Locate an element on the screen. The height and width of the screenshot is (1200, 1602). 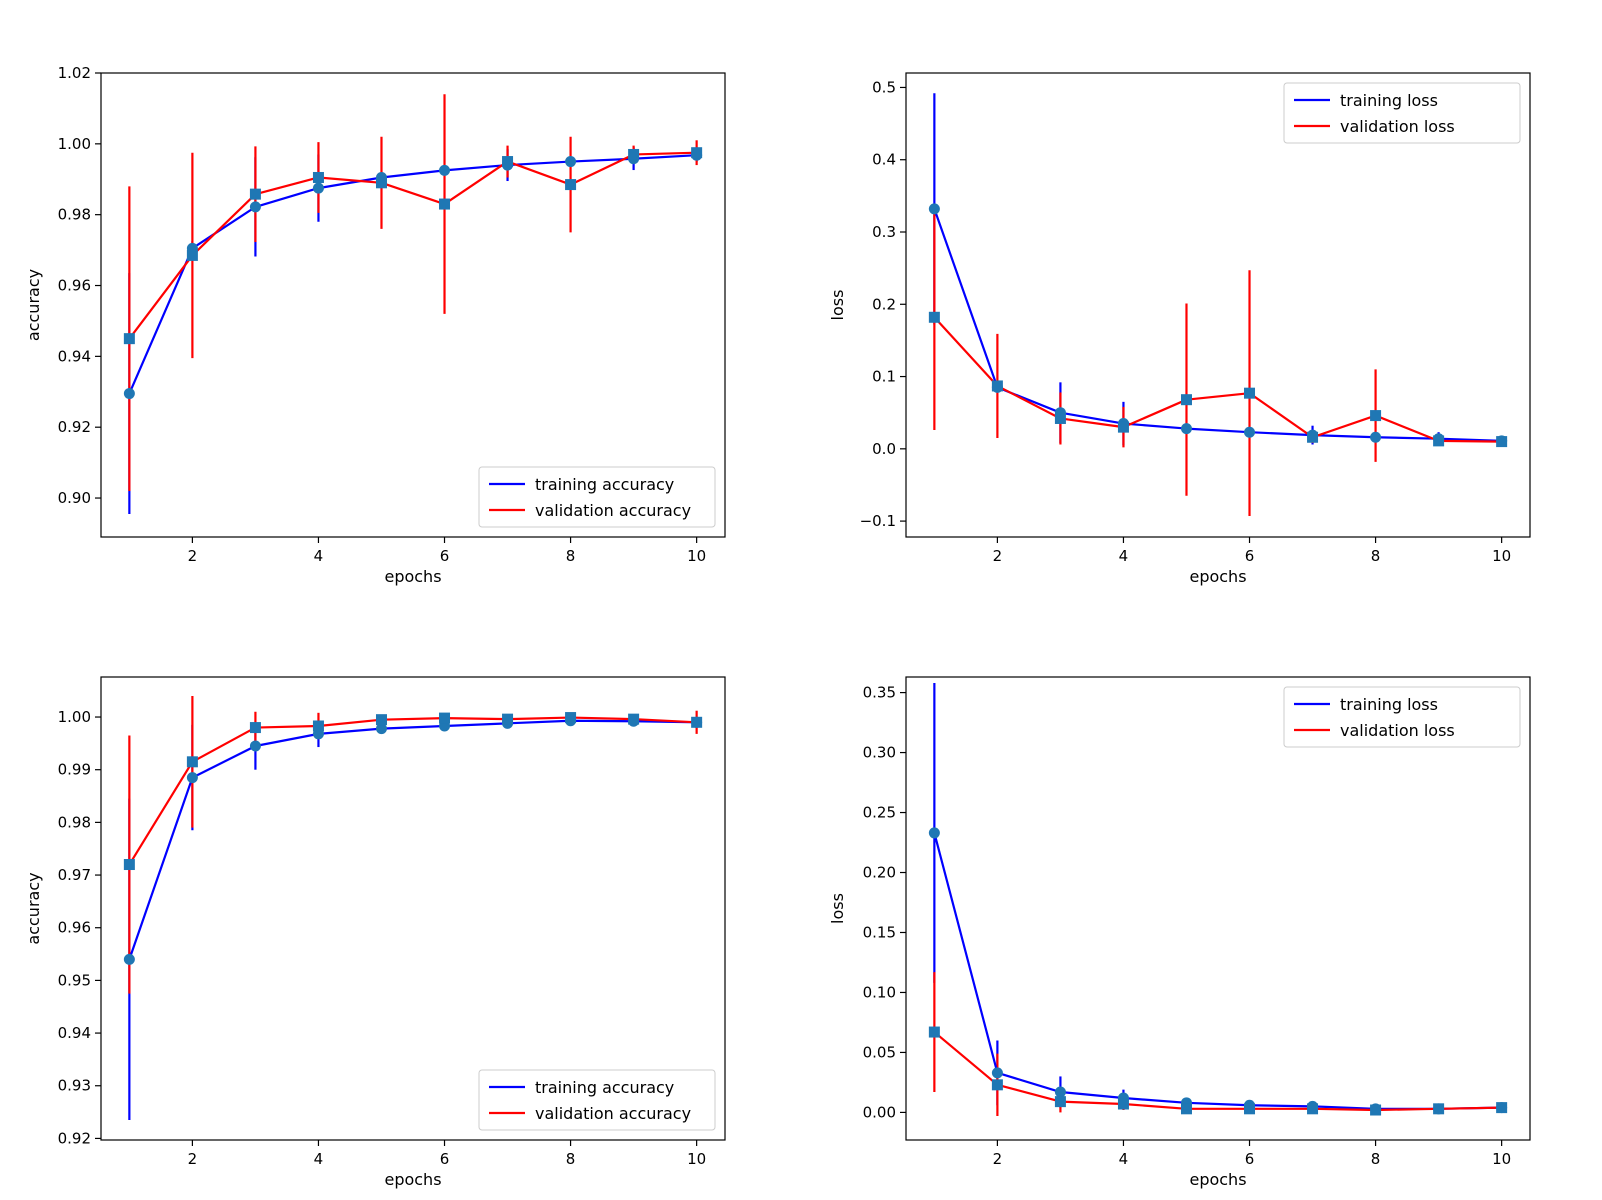
chart-3-legend-label-1: validation loss is located at coordinates (1397, 730).